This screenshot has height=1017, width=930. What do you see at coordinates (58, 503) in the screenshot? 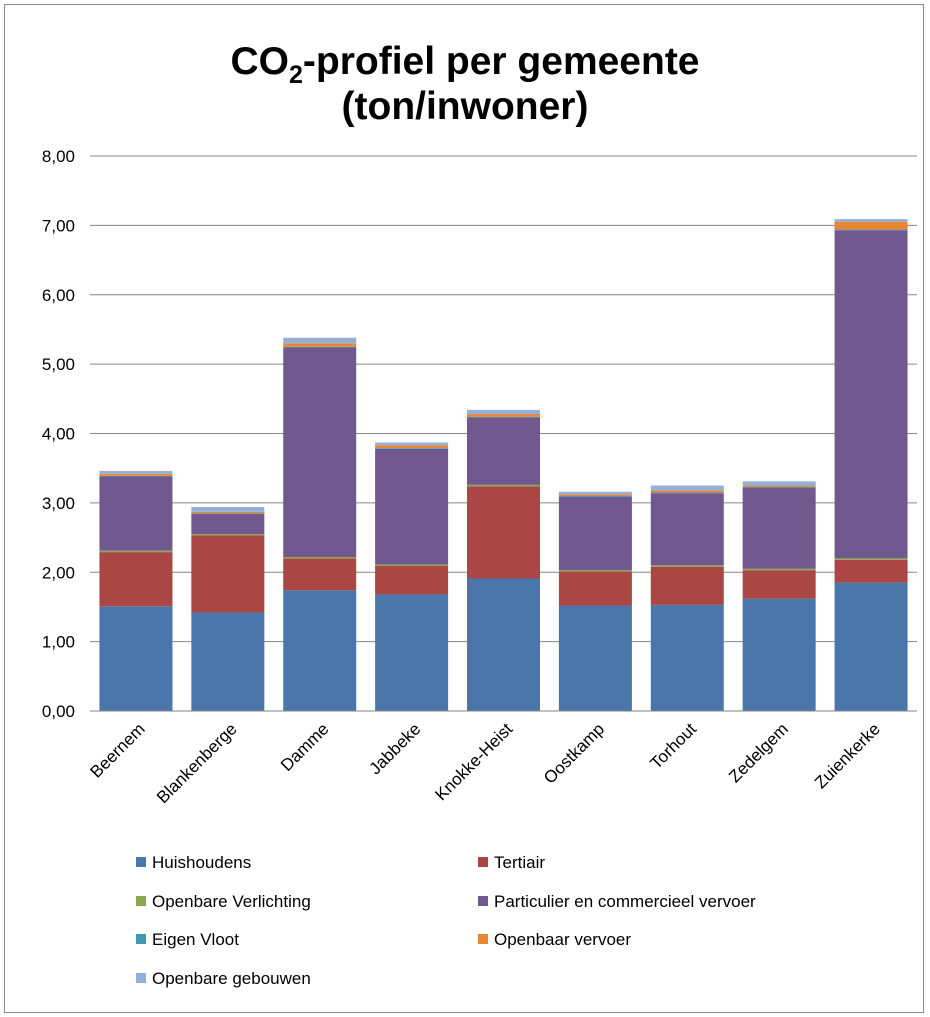
I see `y-tick-label: 3,00` at bounding box center [58, 503].